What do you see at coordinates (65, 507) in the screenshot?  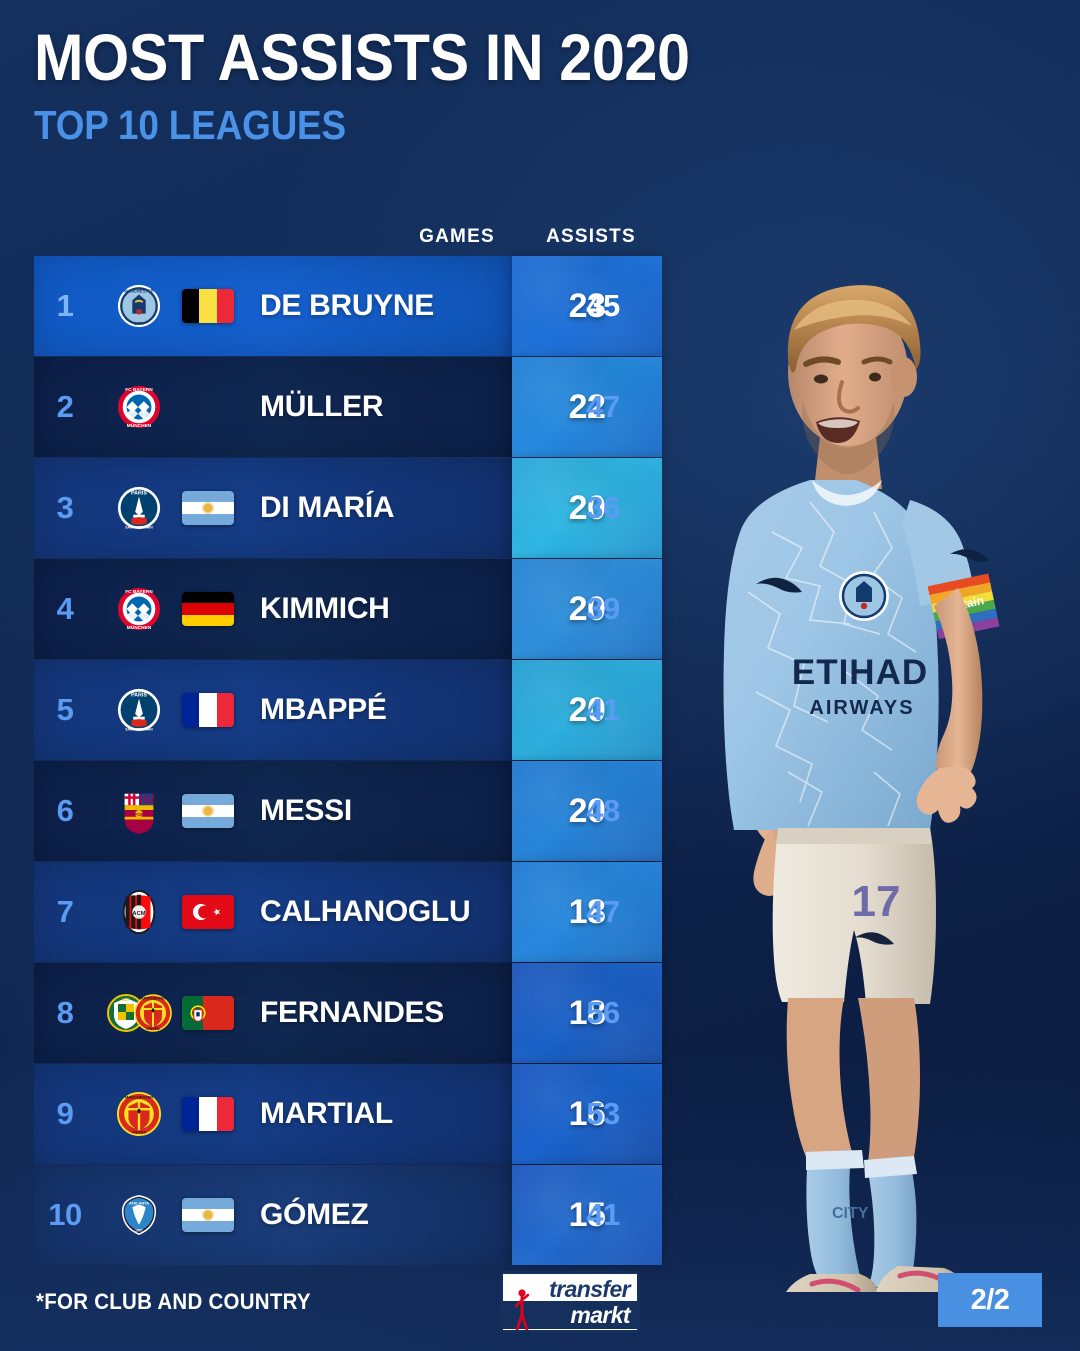 I see `rank-number: 3` at bounding box center [65, 507].